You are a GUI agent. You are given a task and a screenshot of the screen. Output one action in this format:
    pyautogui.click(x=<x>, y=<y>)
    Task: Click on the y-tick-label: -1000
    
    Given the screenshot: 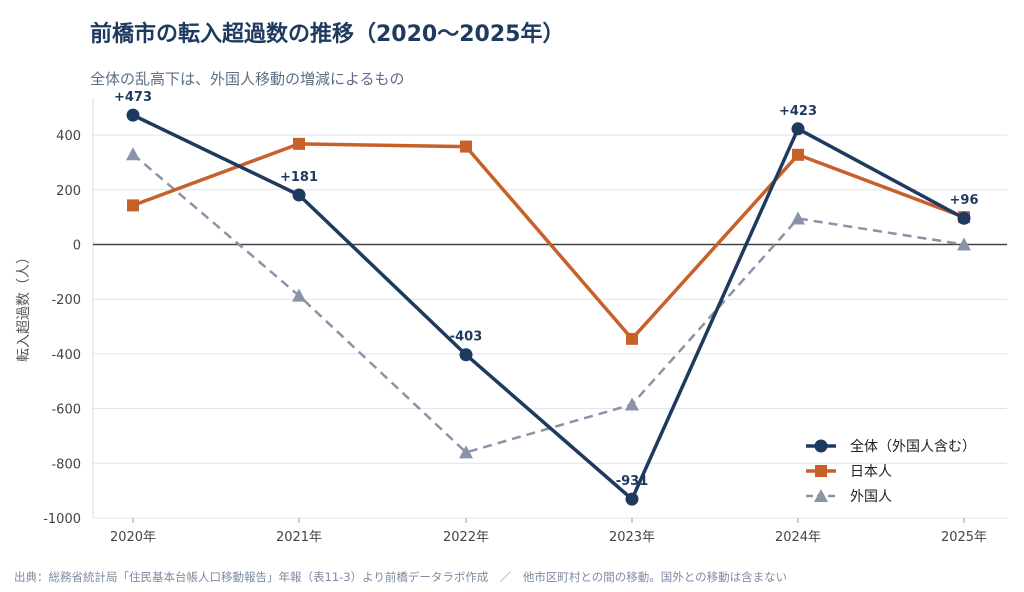 What is the action you would take?
    pyautogui.click(x=62, y=519)
    